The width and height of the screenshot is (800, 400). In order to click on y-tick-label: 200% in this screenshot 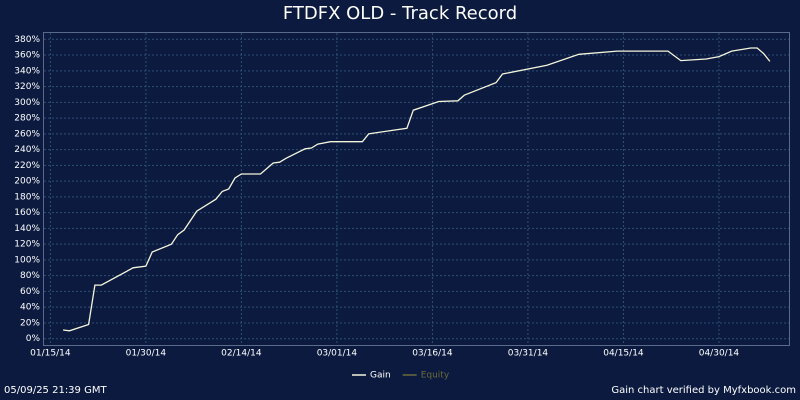, I will do `click(27, 182)`.